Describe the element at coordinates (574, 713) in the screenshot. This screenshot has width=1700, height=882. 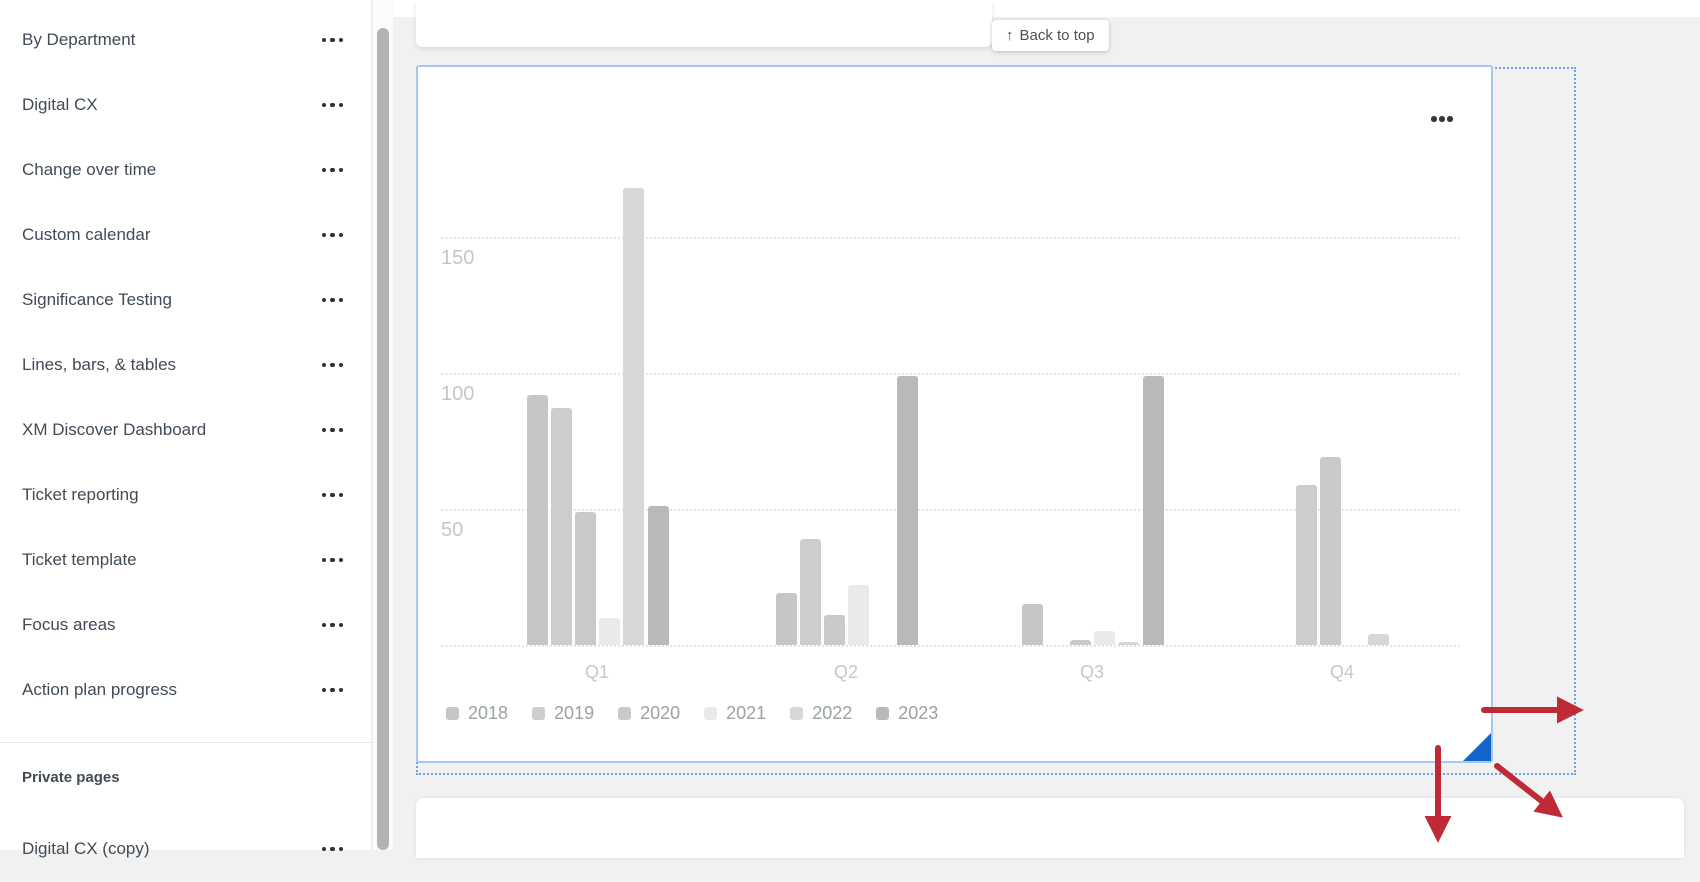
I see `legend-label: 2019` at that location.